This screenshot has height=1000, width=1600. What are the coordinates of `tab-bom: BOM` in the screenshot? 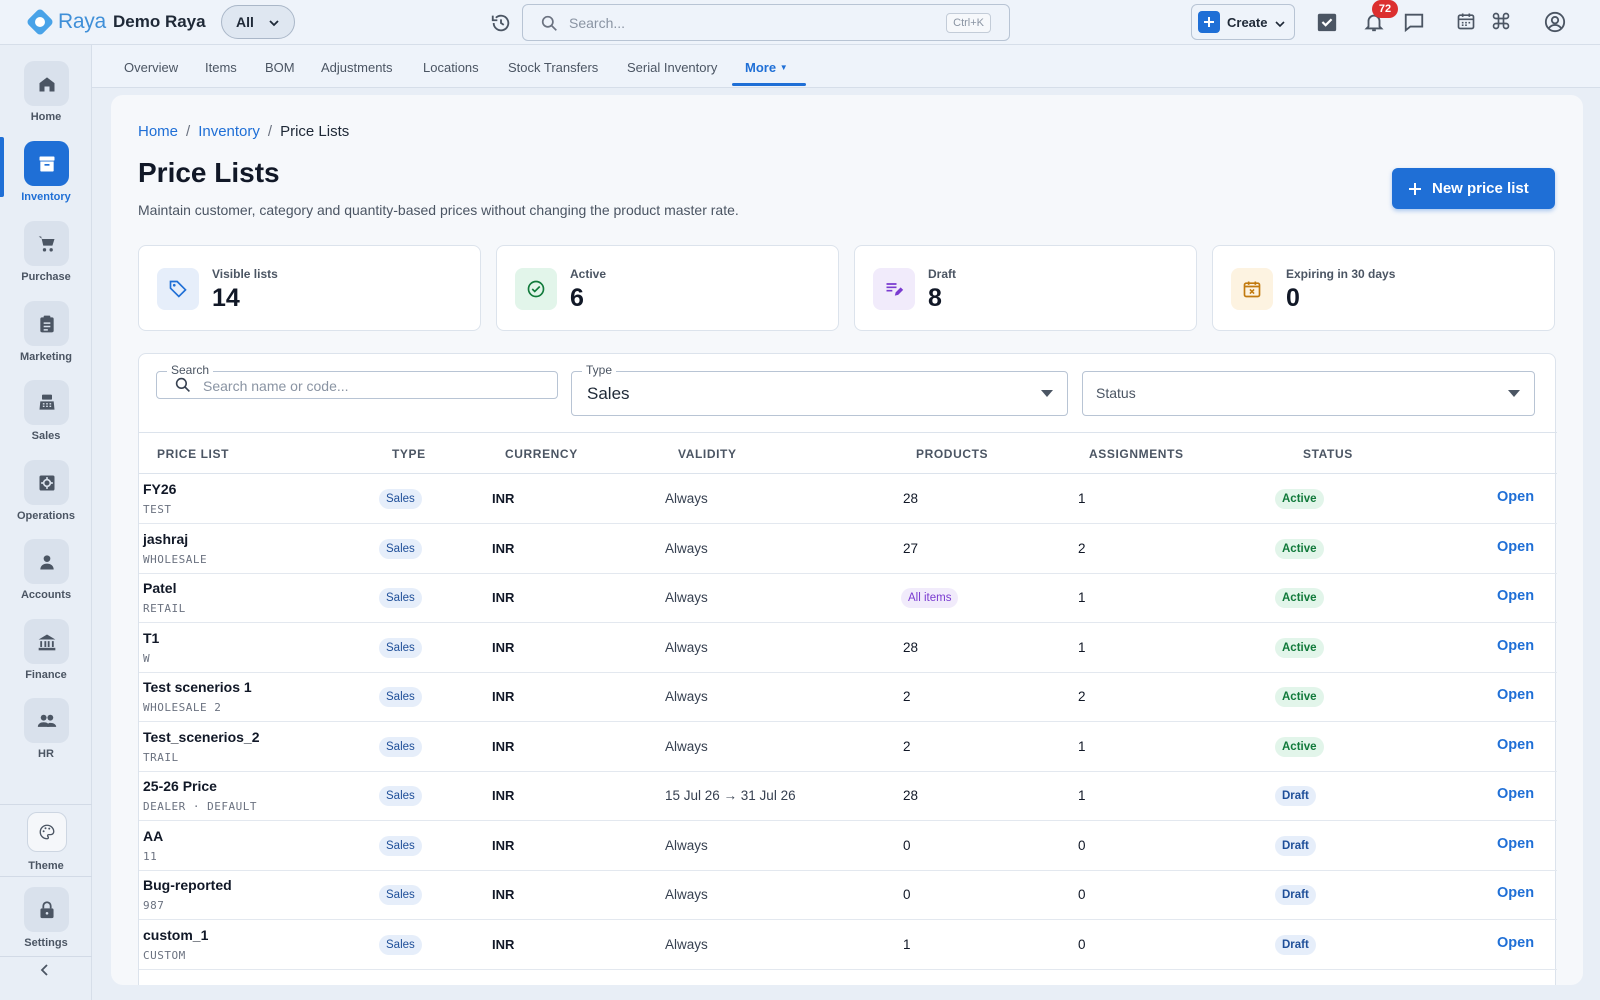 It's located at (280, 67).